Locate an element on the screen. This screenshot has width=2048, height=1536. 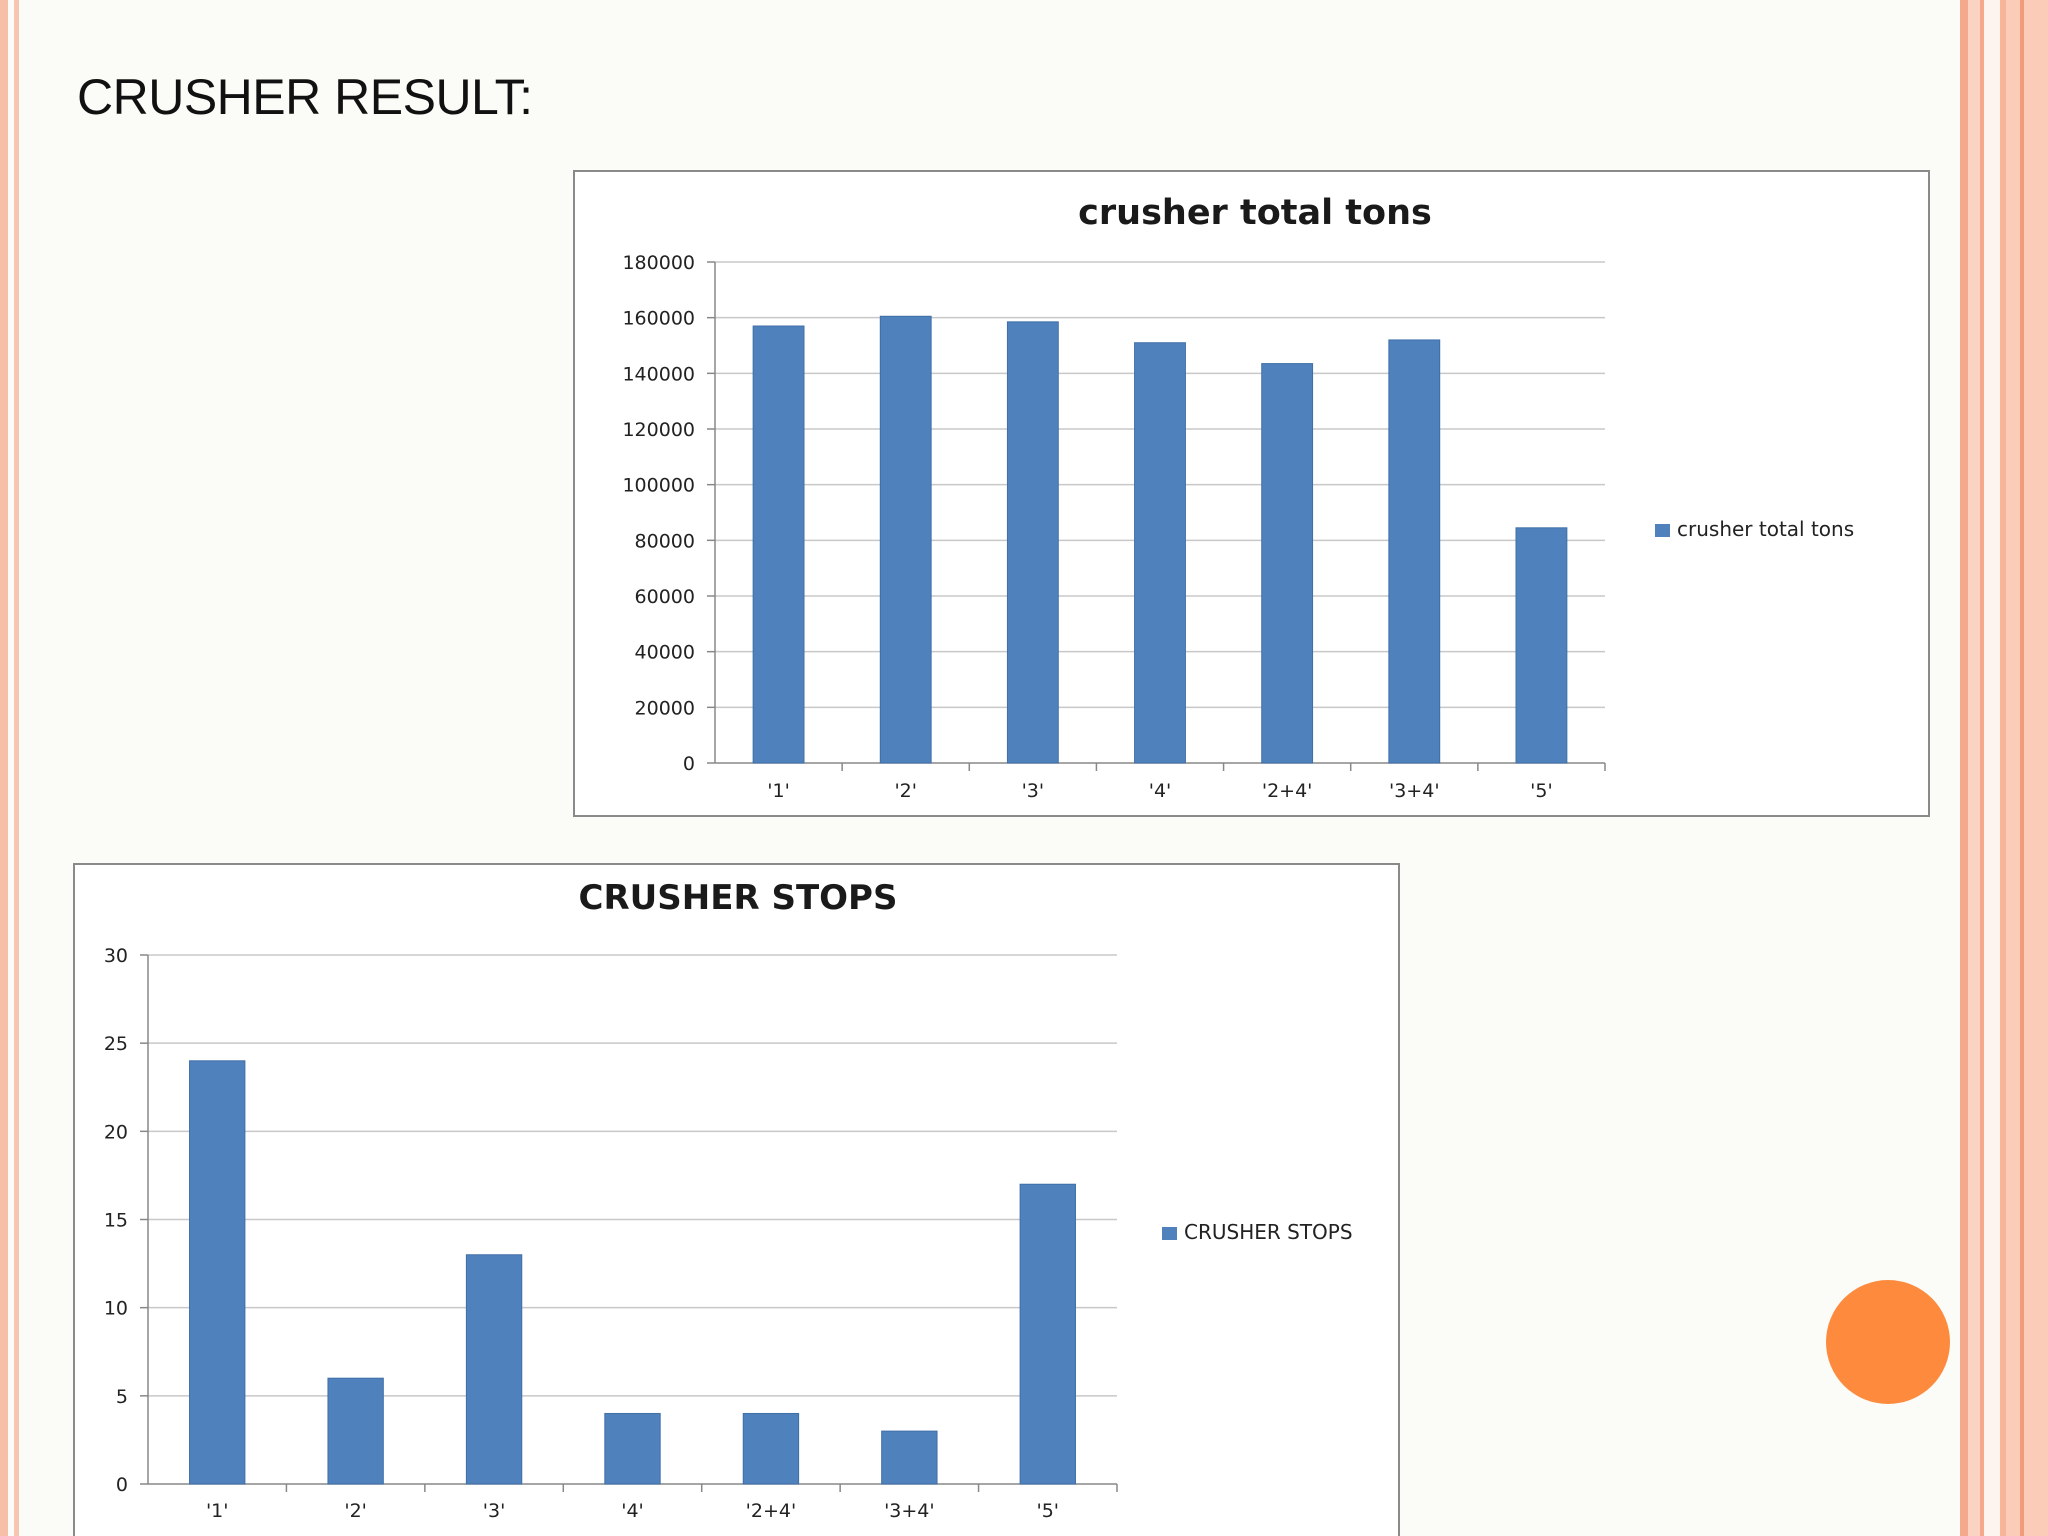
y-tick-label: 140000 is located at coordinates (658, 374).